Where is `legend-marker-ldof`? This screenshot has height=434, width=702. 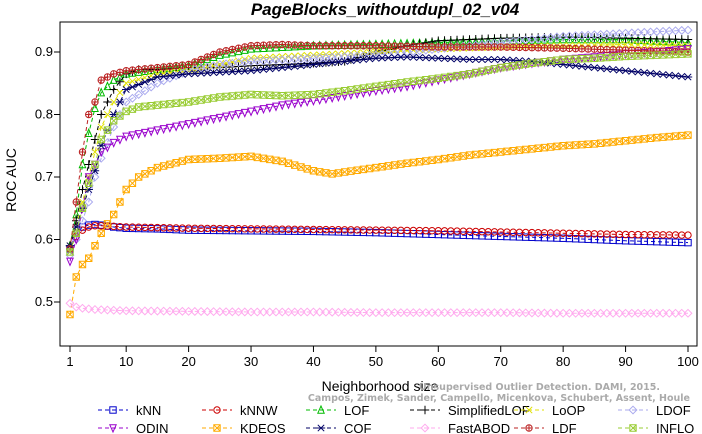
legend-marker-ldof is located at coordinates (633, 410).